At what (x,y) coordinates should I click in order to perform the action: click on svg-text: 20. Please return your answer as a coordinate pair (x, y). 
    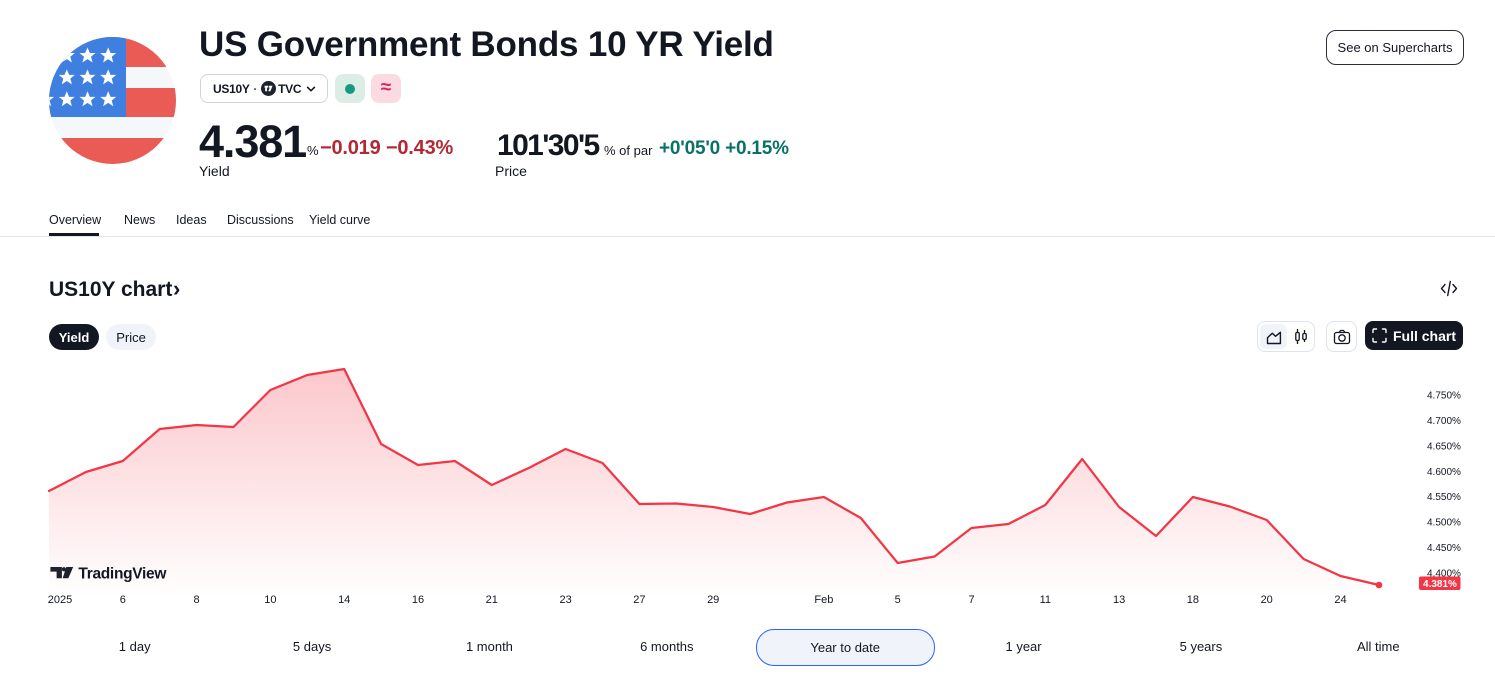
    Looking at the image, I should click on (1267, 600).